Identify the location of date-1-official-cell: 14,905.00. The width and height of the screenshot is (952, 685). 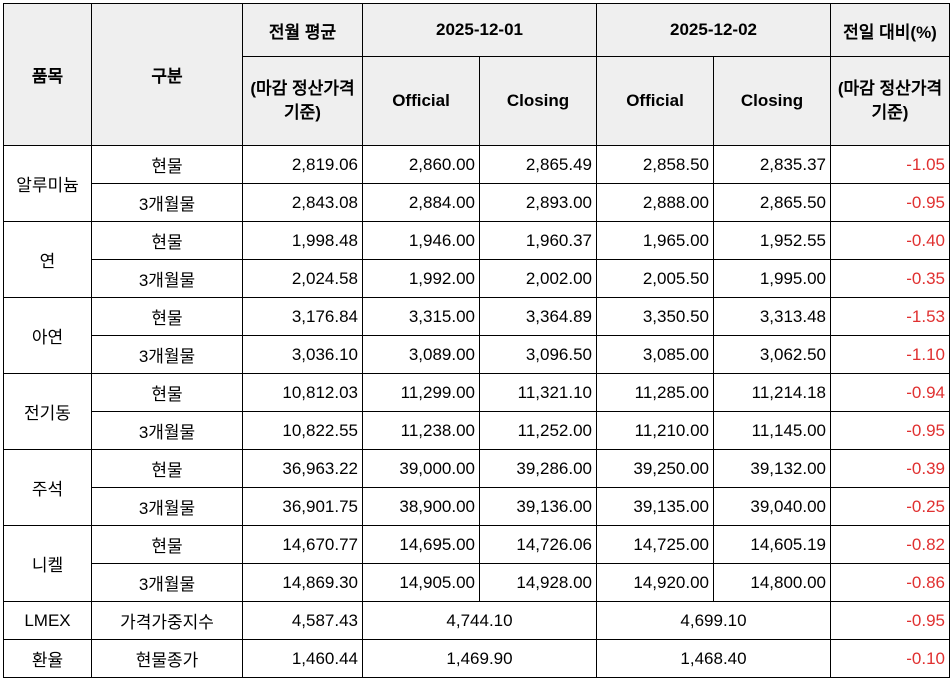
(421, 582).